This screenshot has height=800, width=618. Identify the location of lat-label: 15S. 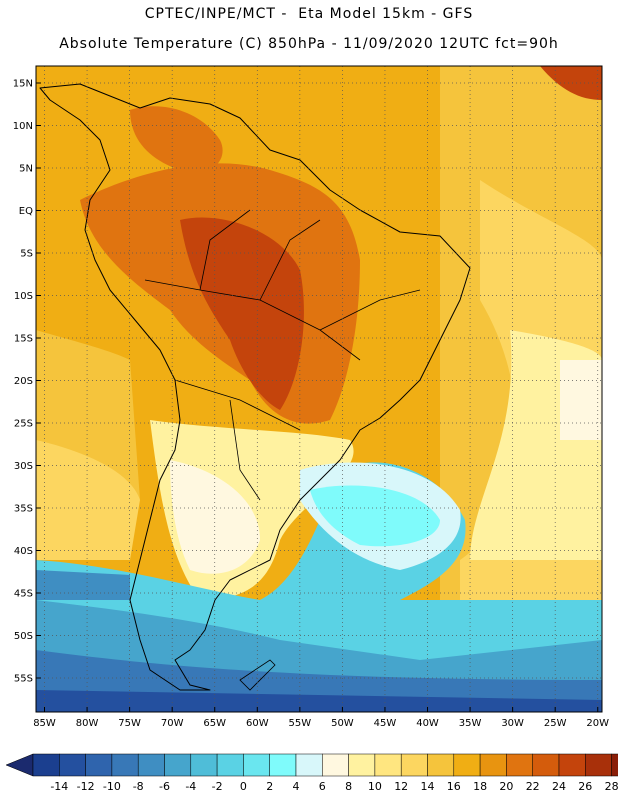
(23, 339).